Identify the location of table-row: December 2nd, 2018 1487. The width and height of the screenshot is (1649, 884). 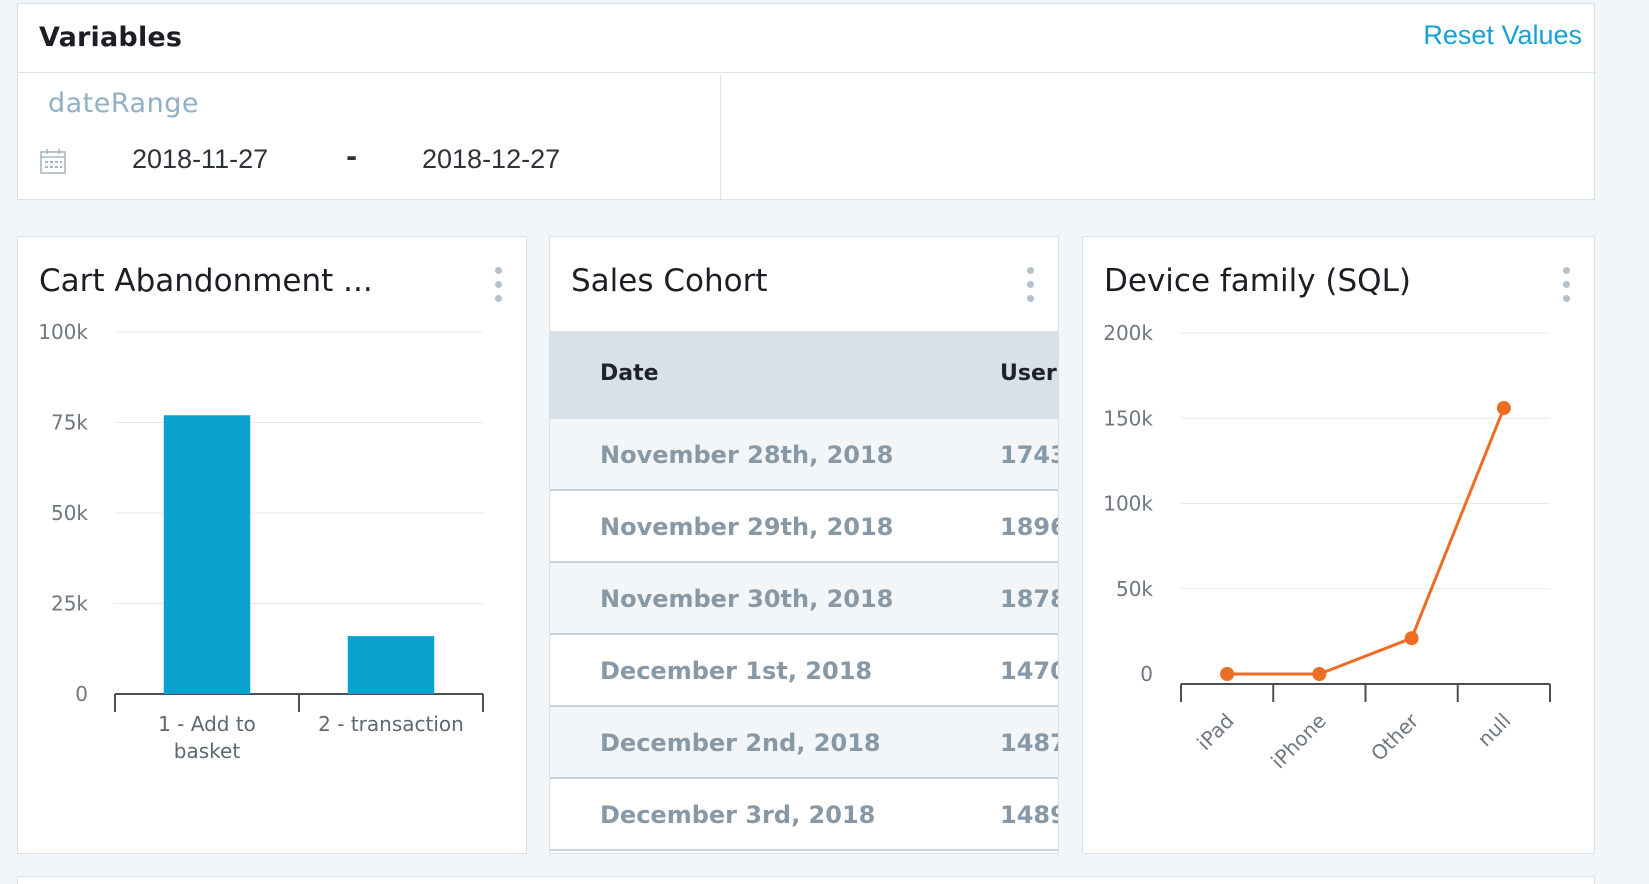
(804, 743).